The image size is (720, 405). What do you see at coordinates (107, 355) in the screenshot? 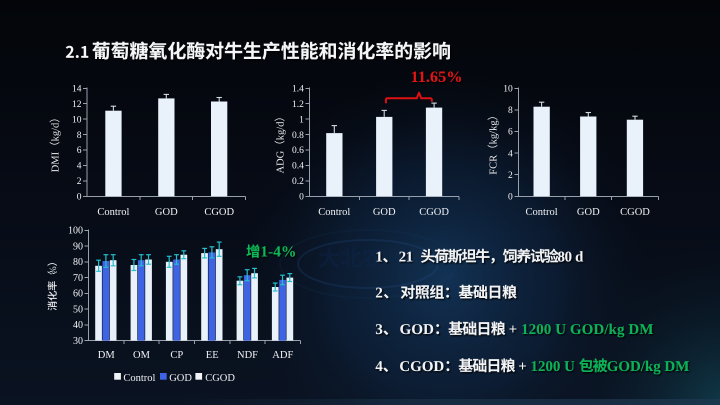
I see `svg-text: DM` at bounding box center [107, 355].